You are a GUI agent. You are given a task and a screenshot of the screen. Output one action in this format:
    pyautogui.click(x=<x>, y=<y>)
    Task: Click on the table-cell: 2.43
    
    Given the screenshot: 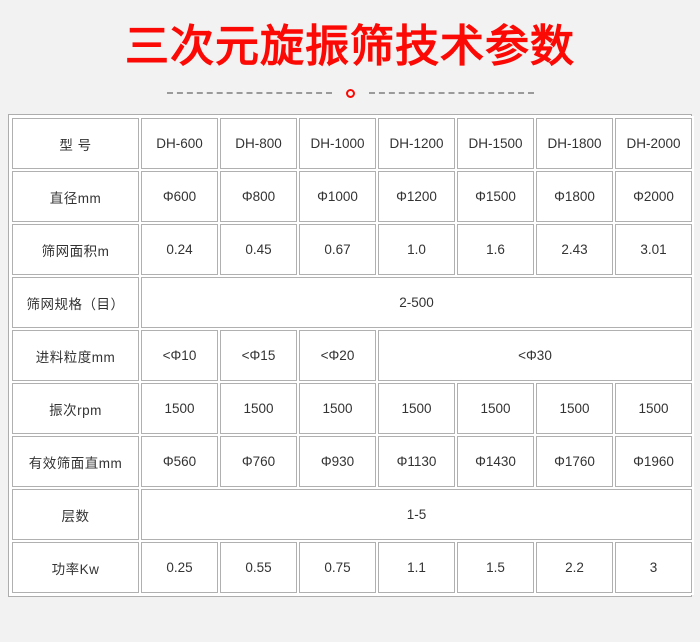 What is the action you would take?
    pyautogui.click(x=574, y=249)
    